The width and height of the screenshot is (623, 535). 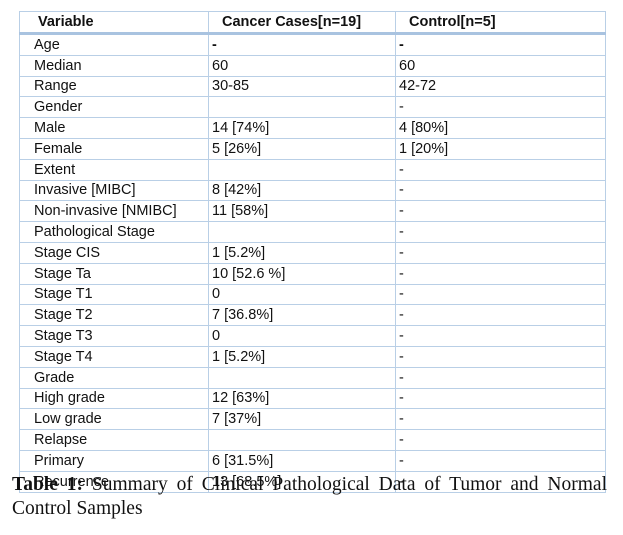 I want to click on table-row: Non-invasive [NMIBC] 11 [58%] -, so click(x=312, y=211).